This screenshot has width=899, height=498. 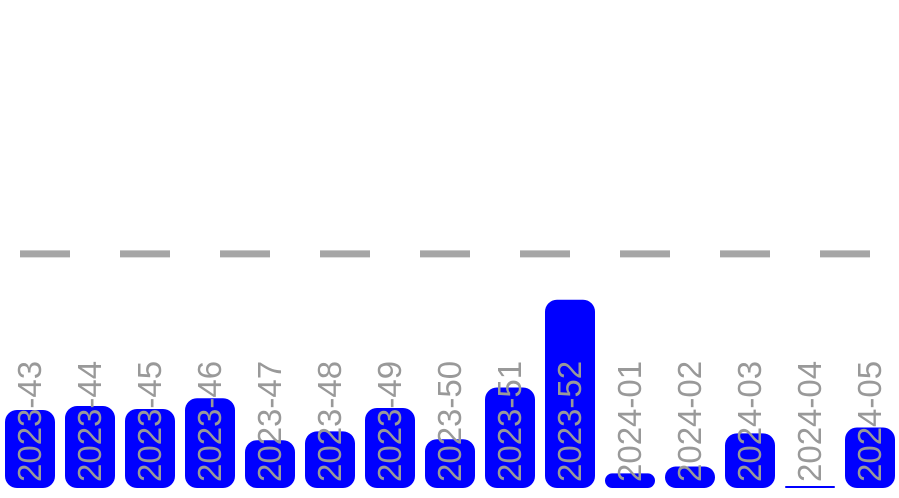 I want to click on bar-label-2024-03: 2024-03, so click(x=749, y=421).